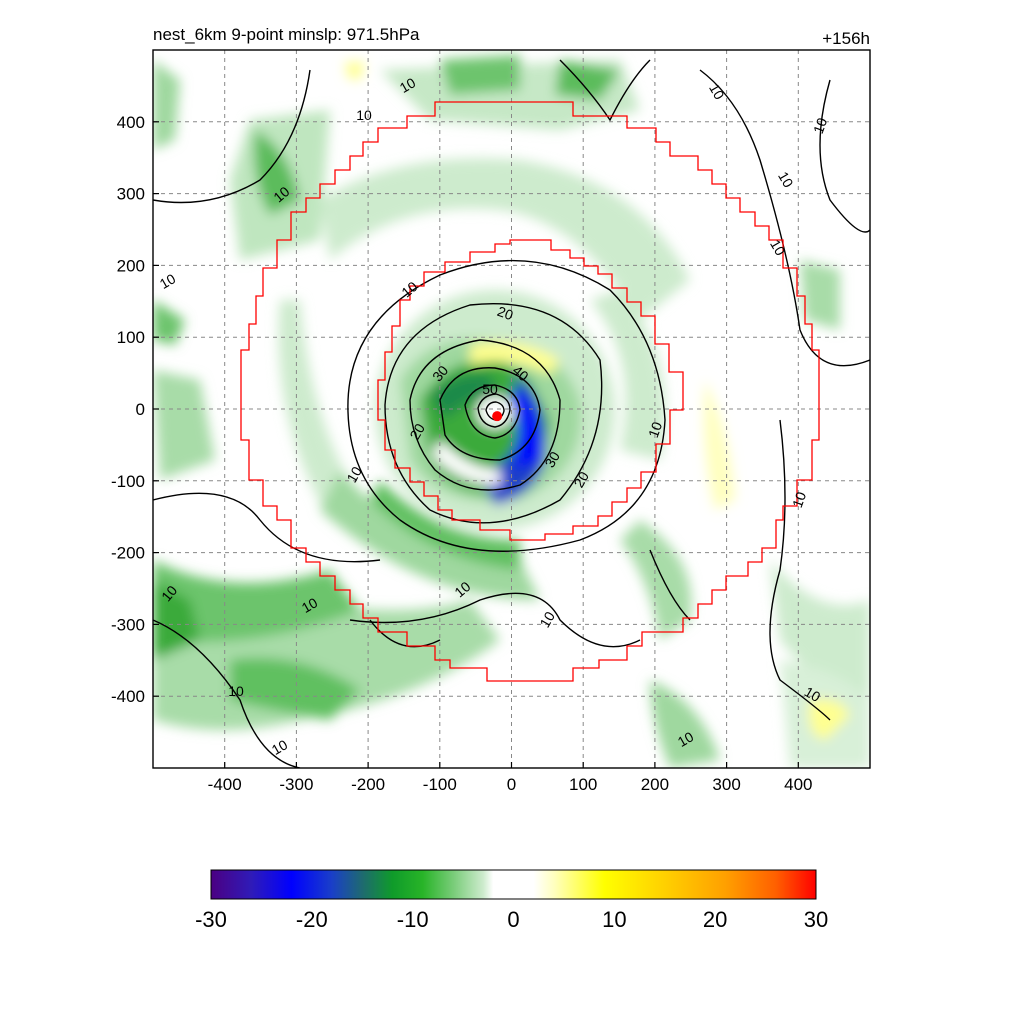  I want to click on colorbar-bar, so click(513, 884).